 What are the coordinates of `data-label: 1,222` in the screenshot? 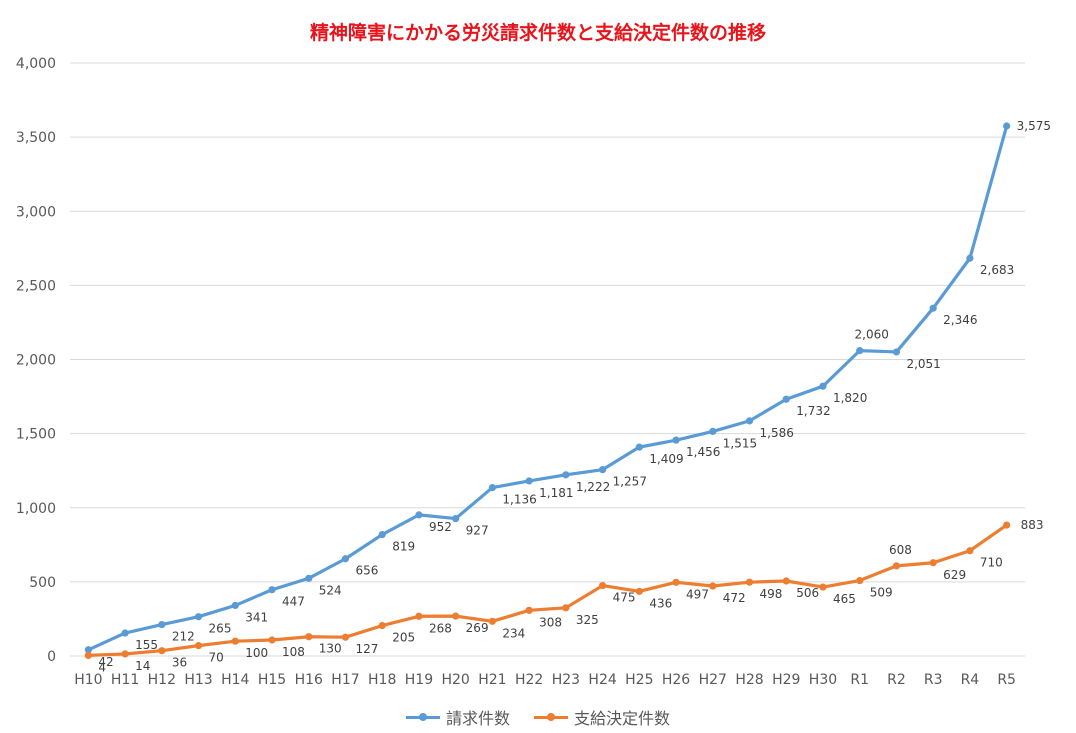 It's located at (593, 487).